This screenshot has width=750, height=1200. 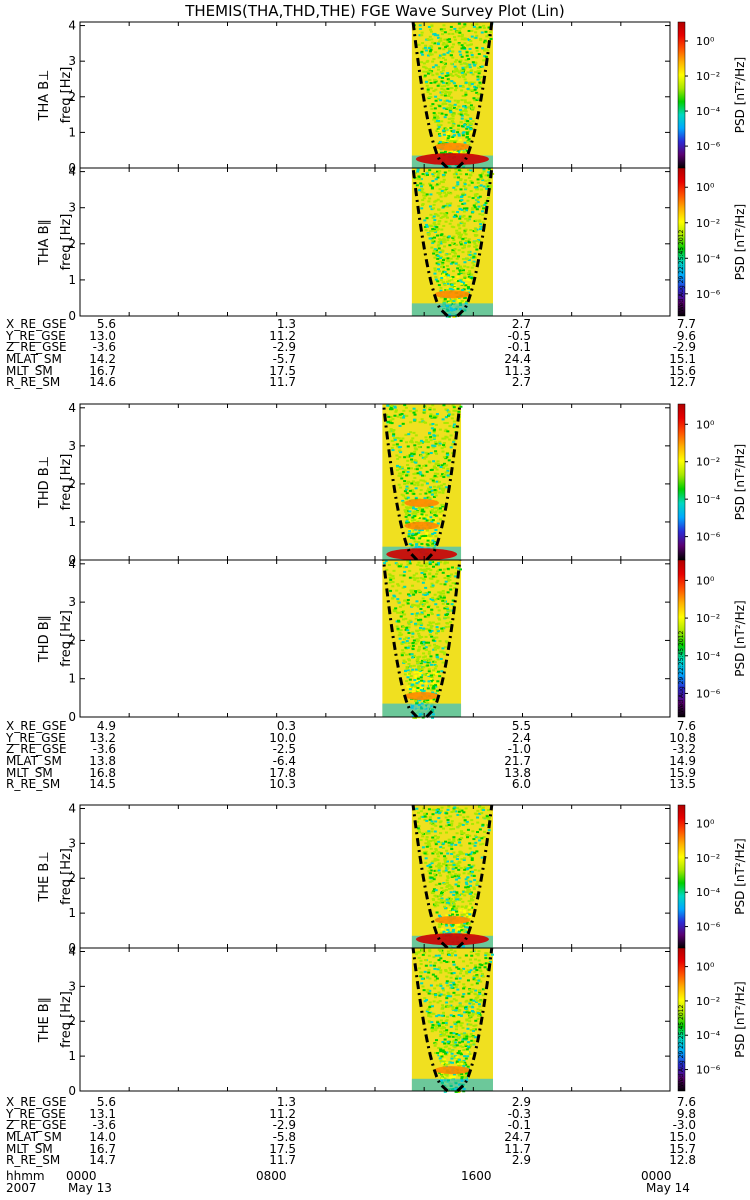 What do you see at coordinates (102, 382) in the screenshot?
I see `ephemeris-value: 14.6` at bounding box center [102, 382].